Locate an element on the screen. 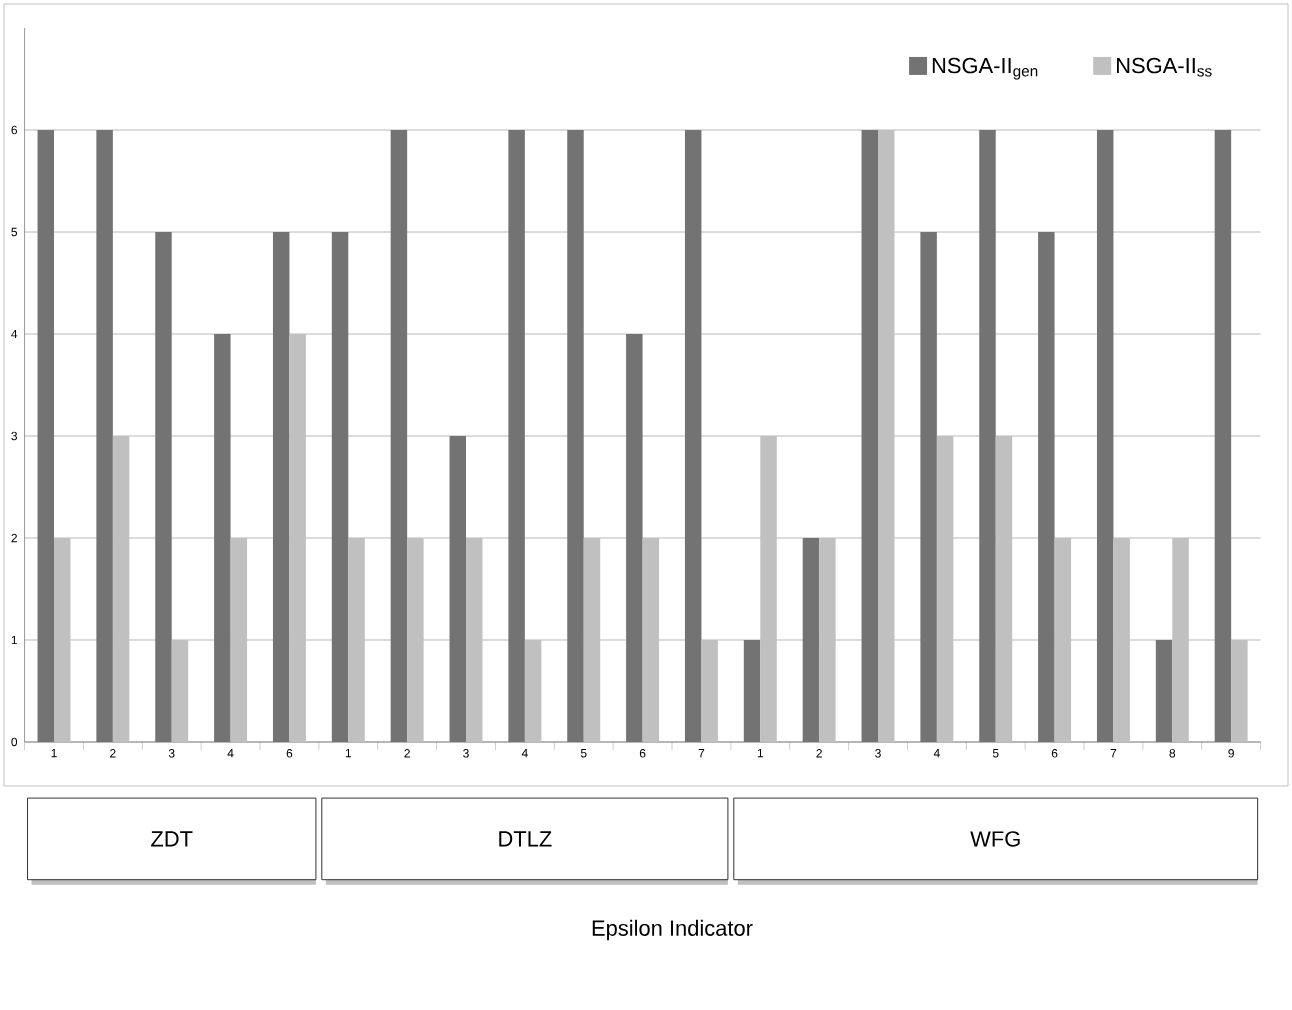 The height and width of the screenshot is (1010, 1292). text: Epsilon Indicator is located at coordinates (672, 930).